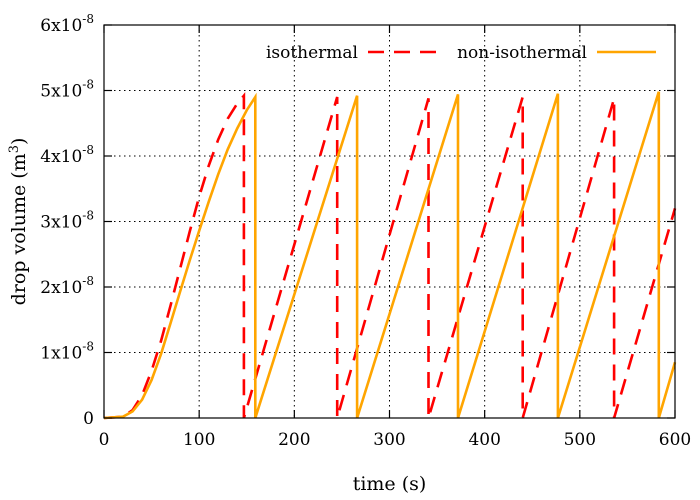  What do you see at coordinates (19, 229) in the screenshot?
I see `y-axis-title-prefix: drop volume (m` at bounding box center [19, 229].